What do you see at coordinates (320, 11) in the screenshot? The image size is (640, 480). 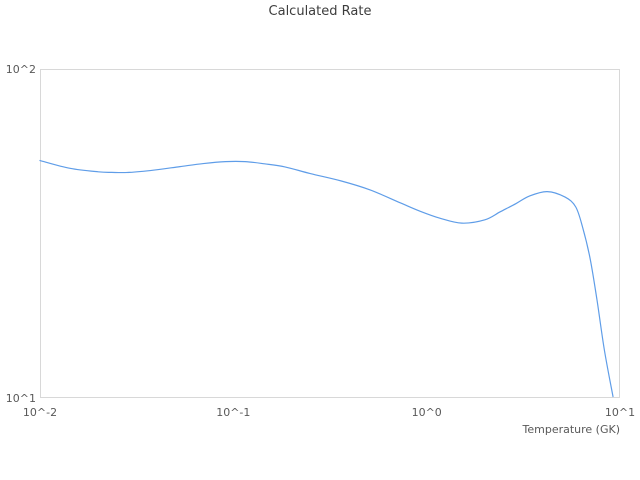 I see `chart-title: Calculated Rate` at bounding box center [320, 11].